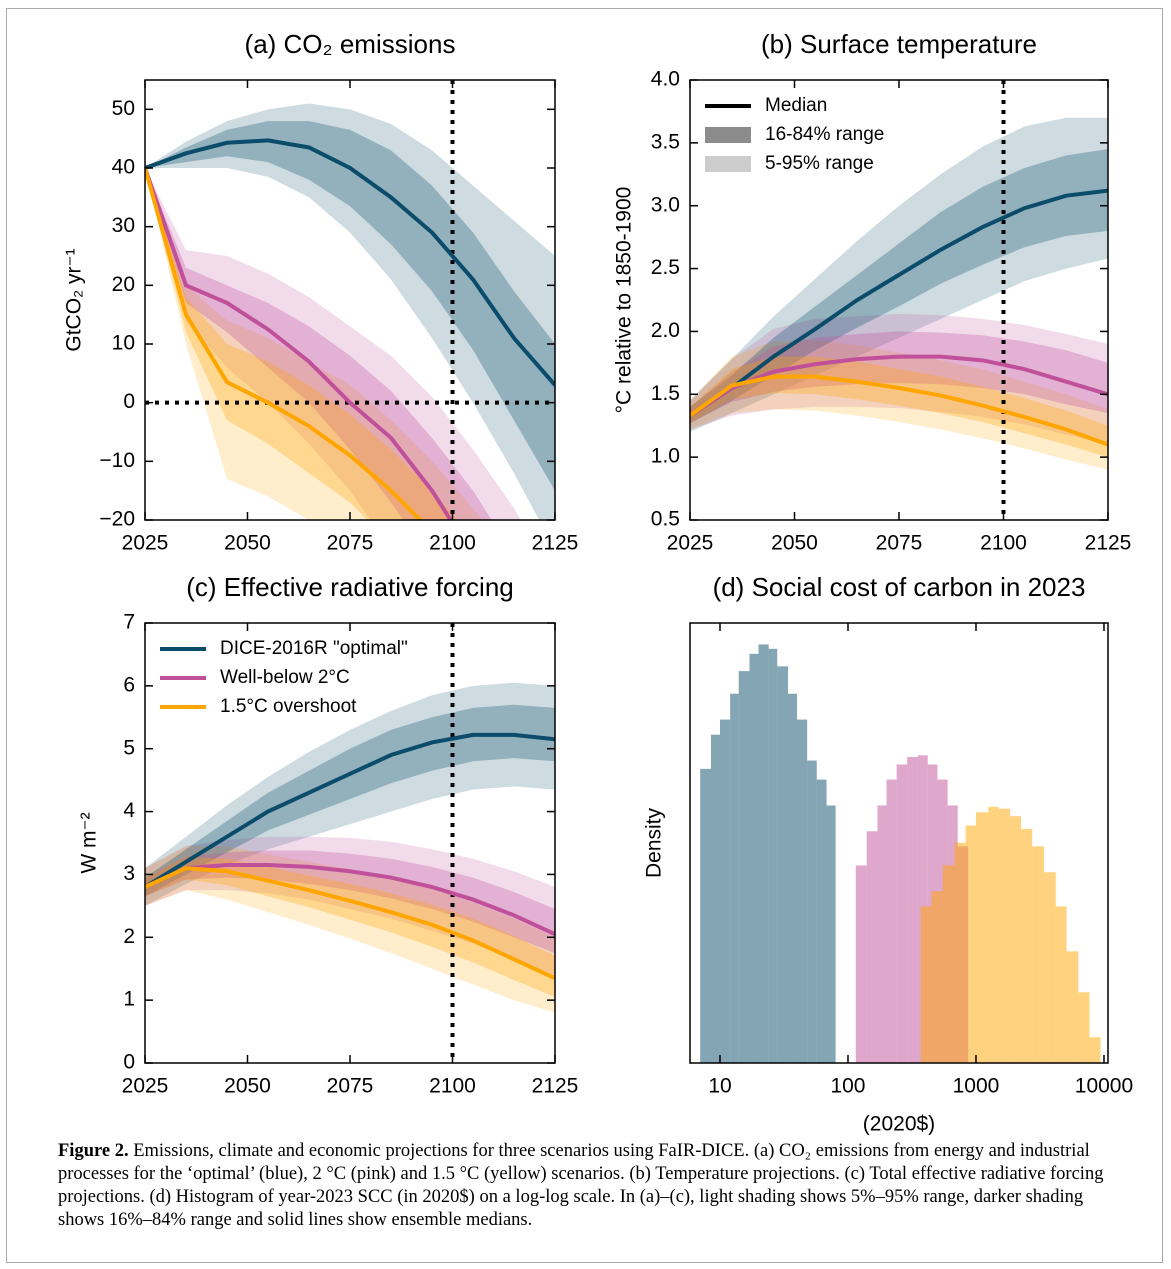  I want to click on x-tick-label: 2050, so click(794, 543).